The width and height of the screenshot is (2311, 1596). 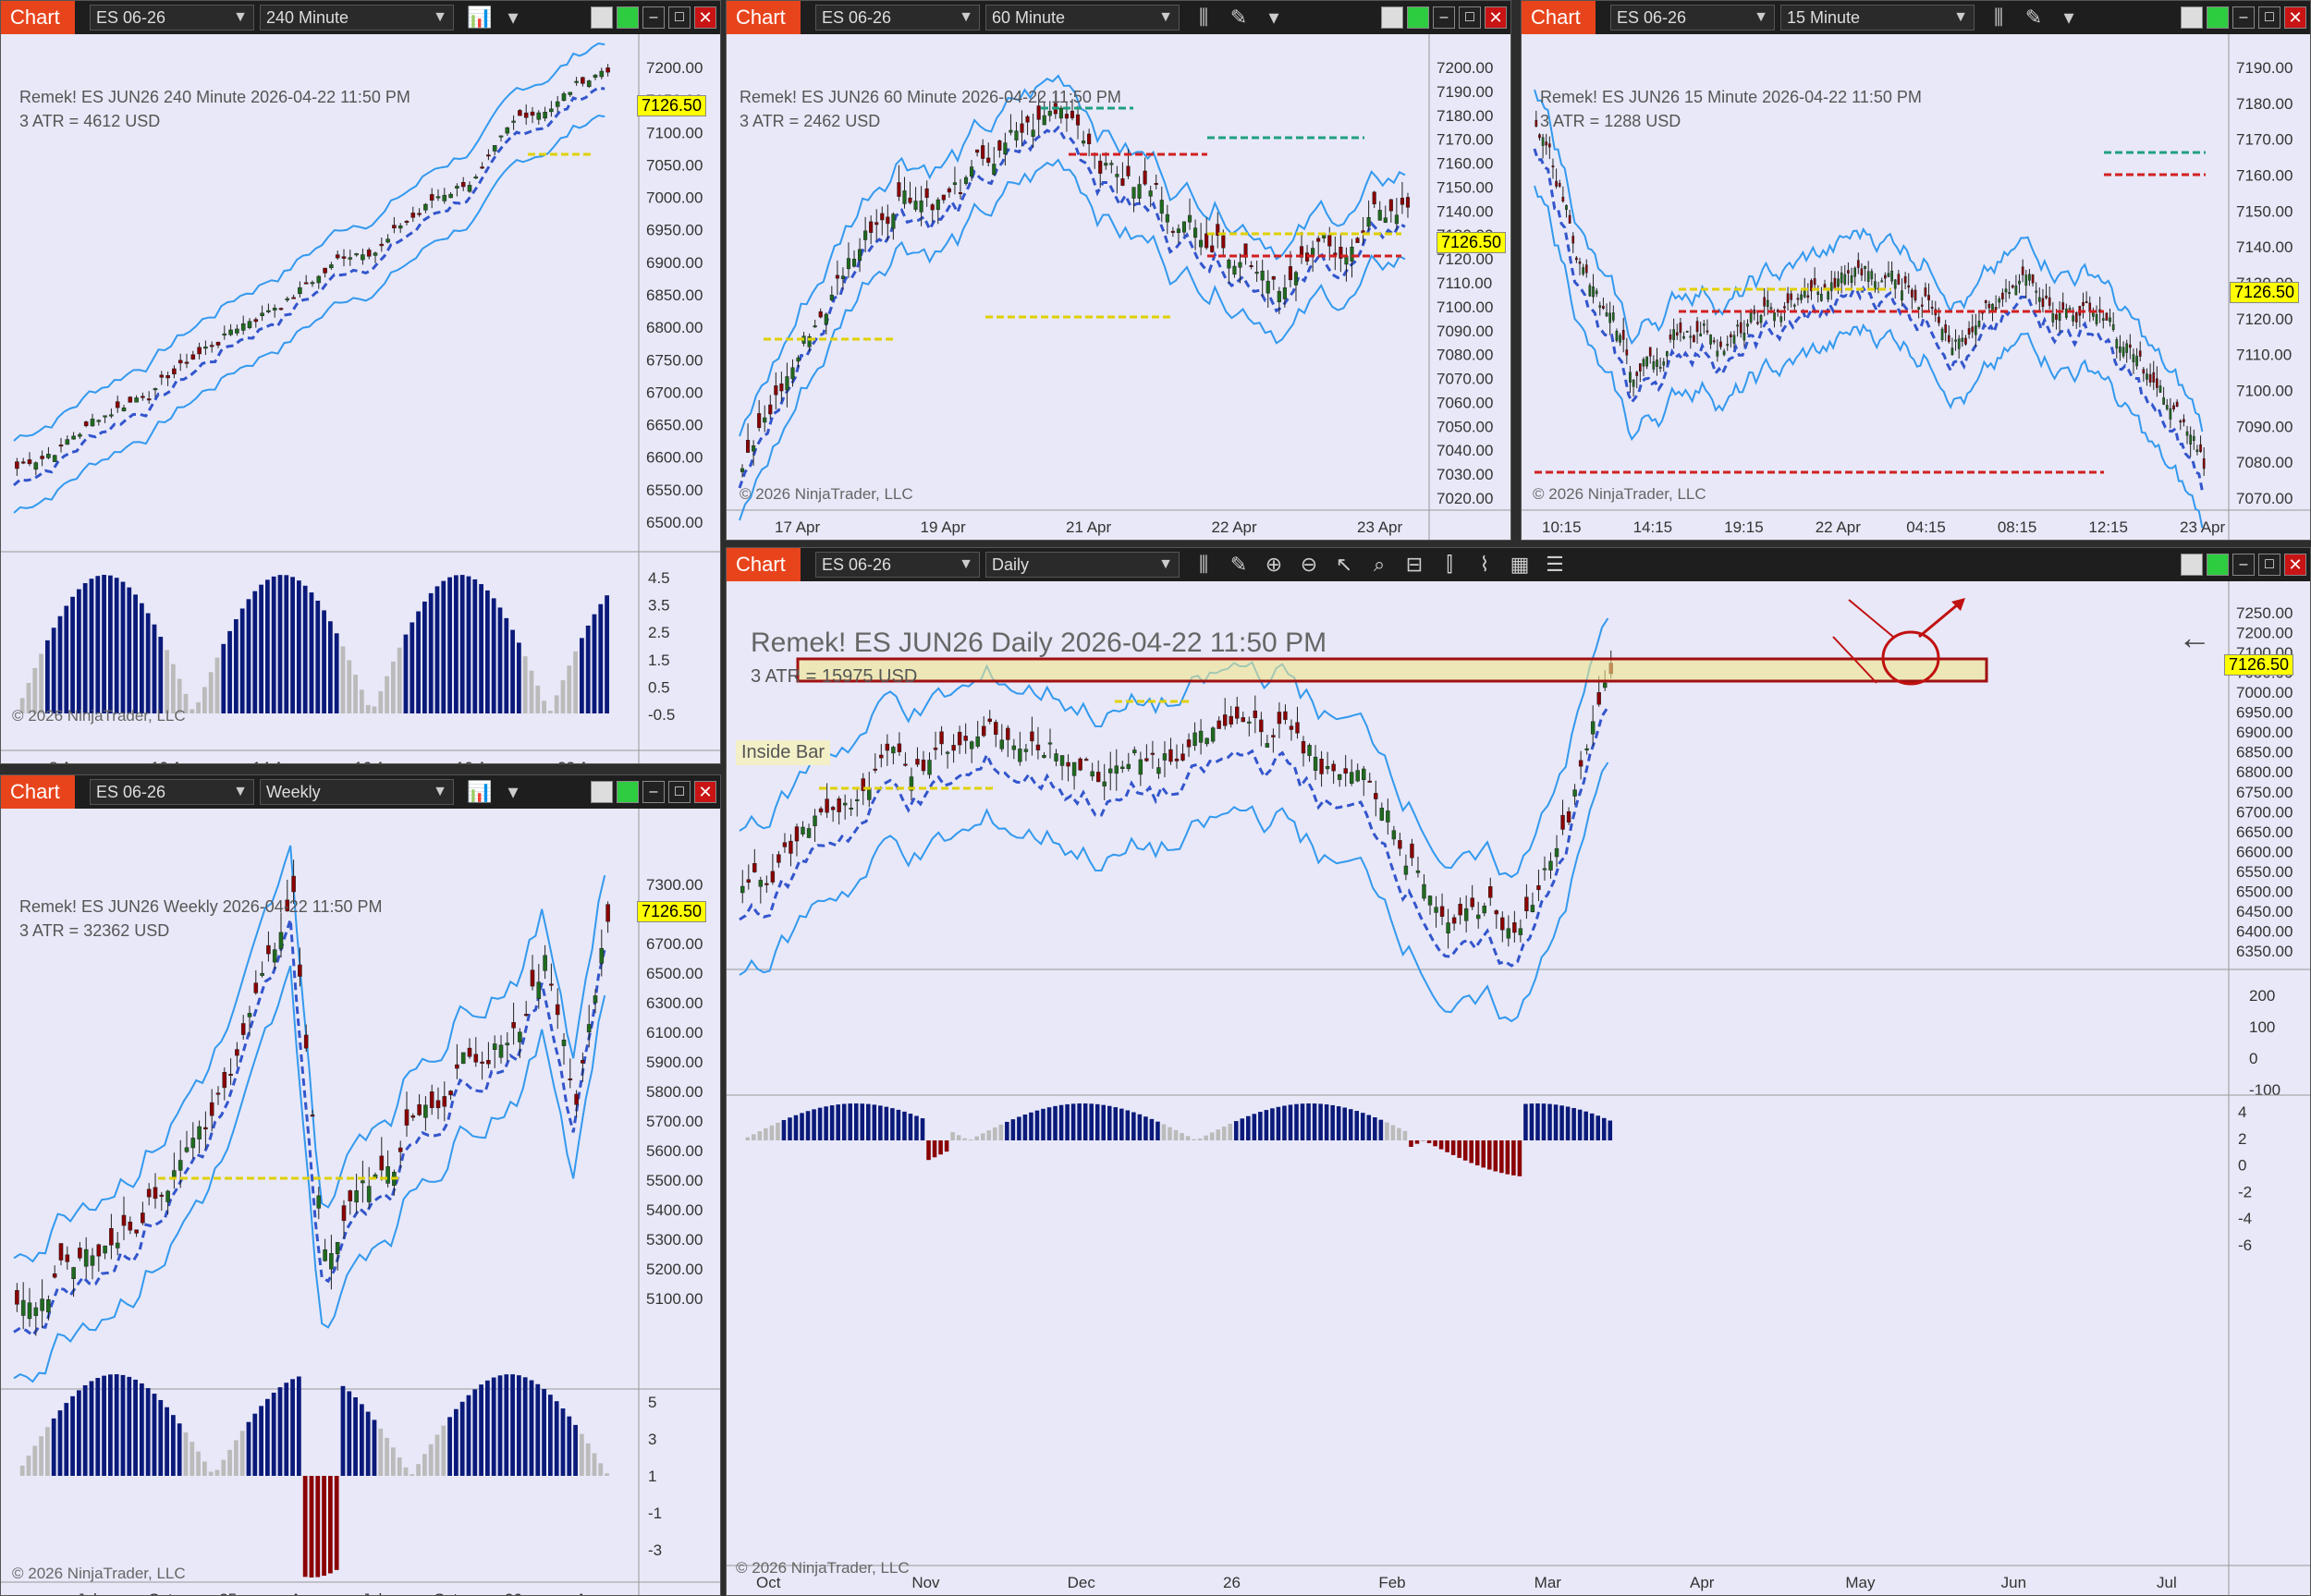 I want to click on period-selector: 15 Minute ▼, so click(x=1877, y=17).